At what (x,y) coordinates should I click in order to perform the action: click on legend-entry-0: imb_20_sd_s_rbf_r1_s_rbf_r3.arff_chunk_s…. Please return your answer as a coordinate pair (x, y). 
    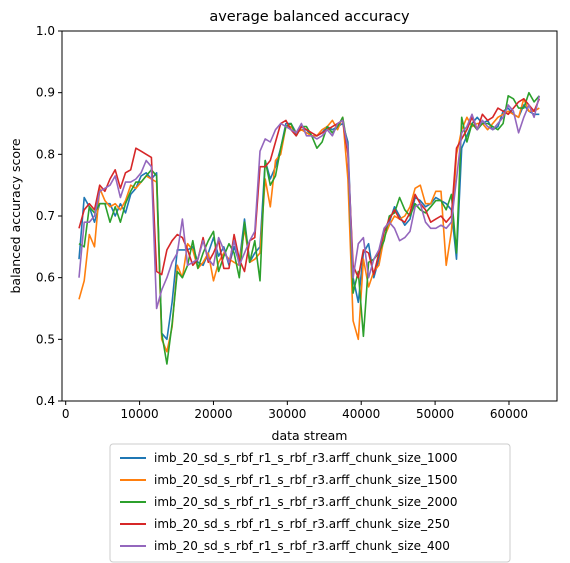
    Looking at the image, I should click on (306, 458).